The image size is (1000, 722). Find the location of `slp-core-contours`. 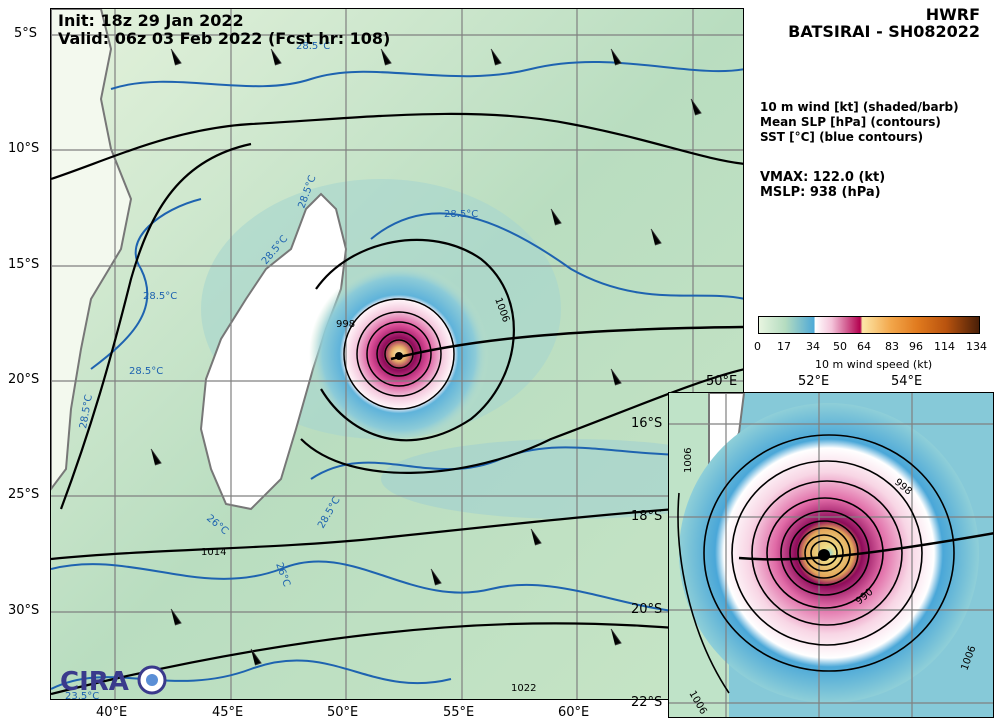

slp-core-contours is located at coordinates (399, 354).